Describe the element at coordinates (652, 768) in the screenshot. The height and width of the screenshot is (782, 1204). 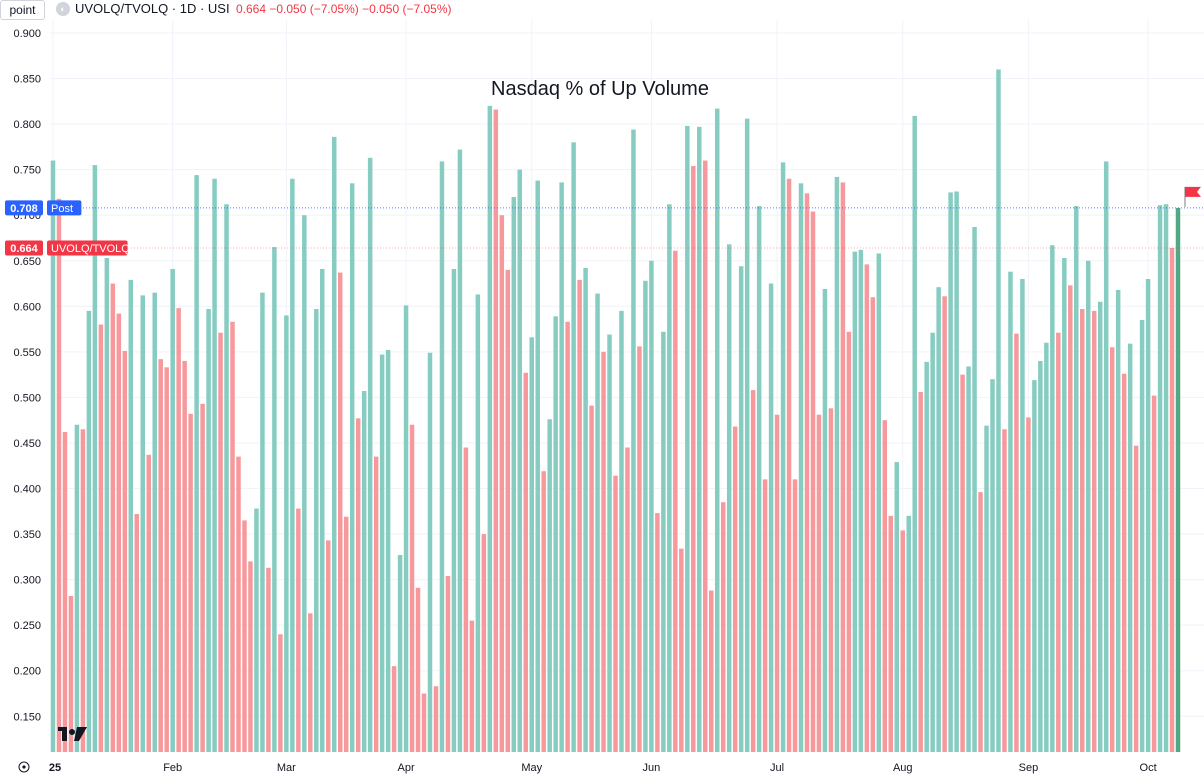
I see `x-tick-label: Jun` at that location.